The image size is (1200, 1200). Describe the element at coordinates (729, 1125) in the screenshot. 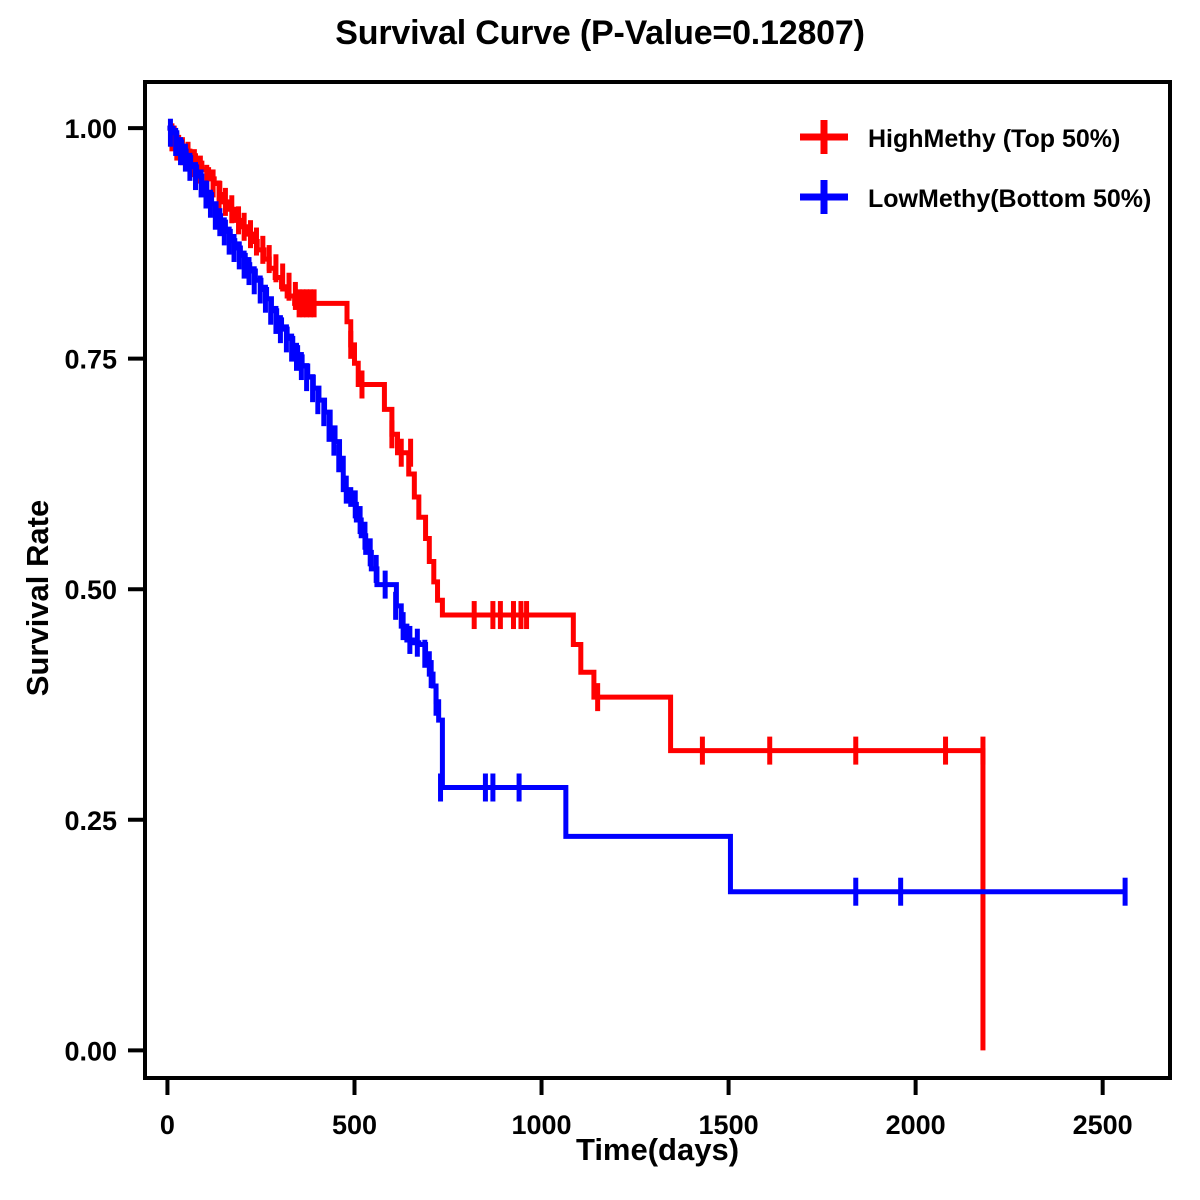

I see `x-tick-label: 1500` at that location.